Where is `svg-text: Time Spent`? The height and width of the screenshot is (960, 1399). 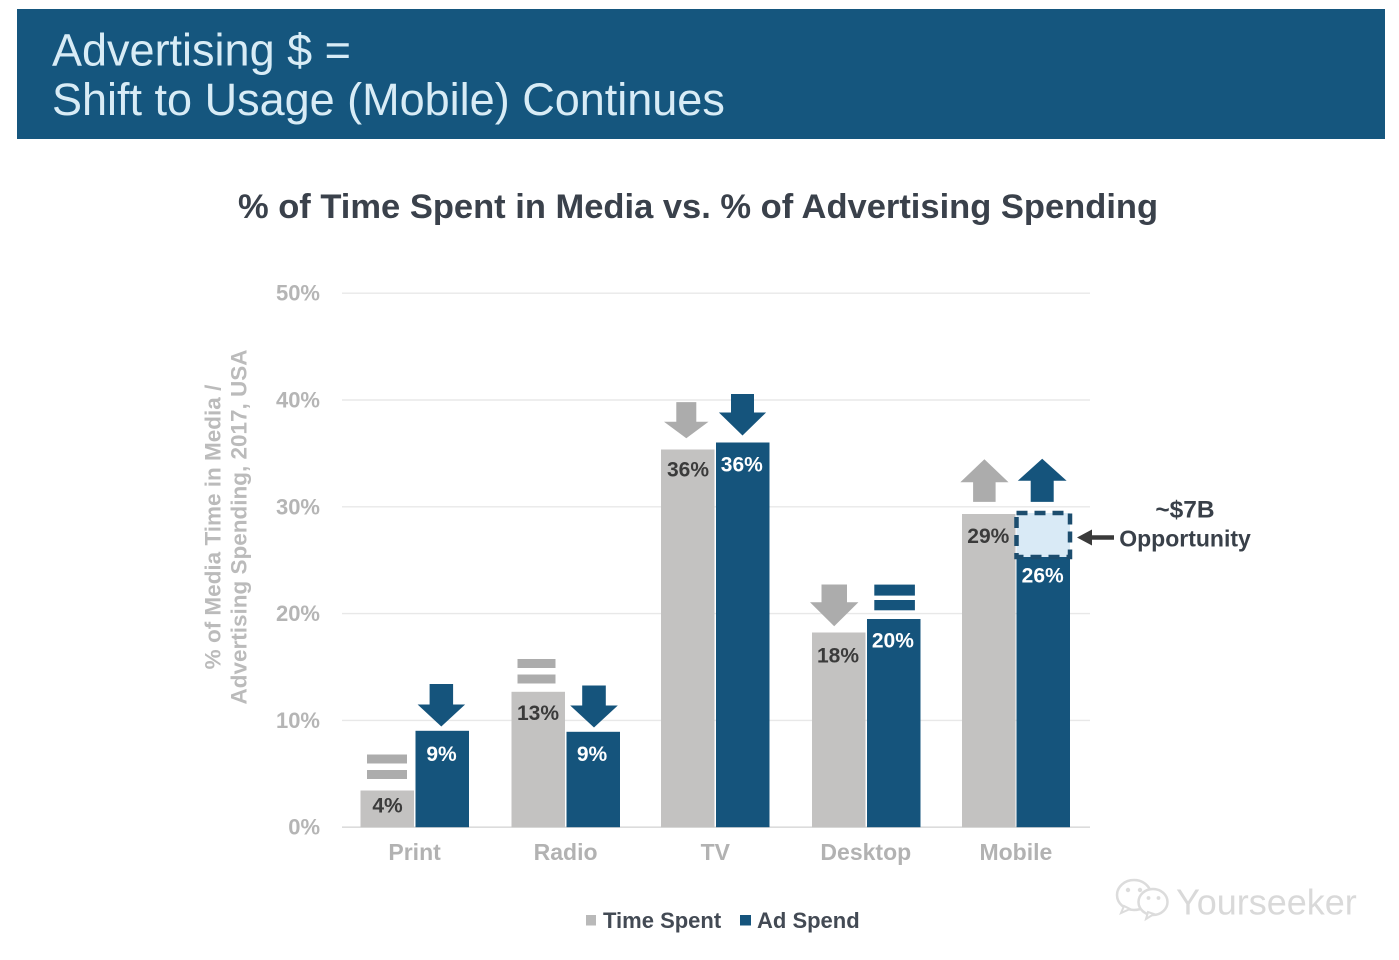
svg-text: Time Spent is located at coordinates (662, 920).